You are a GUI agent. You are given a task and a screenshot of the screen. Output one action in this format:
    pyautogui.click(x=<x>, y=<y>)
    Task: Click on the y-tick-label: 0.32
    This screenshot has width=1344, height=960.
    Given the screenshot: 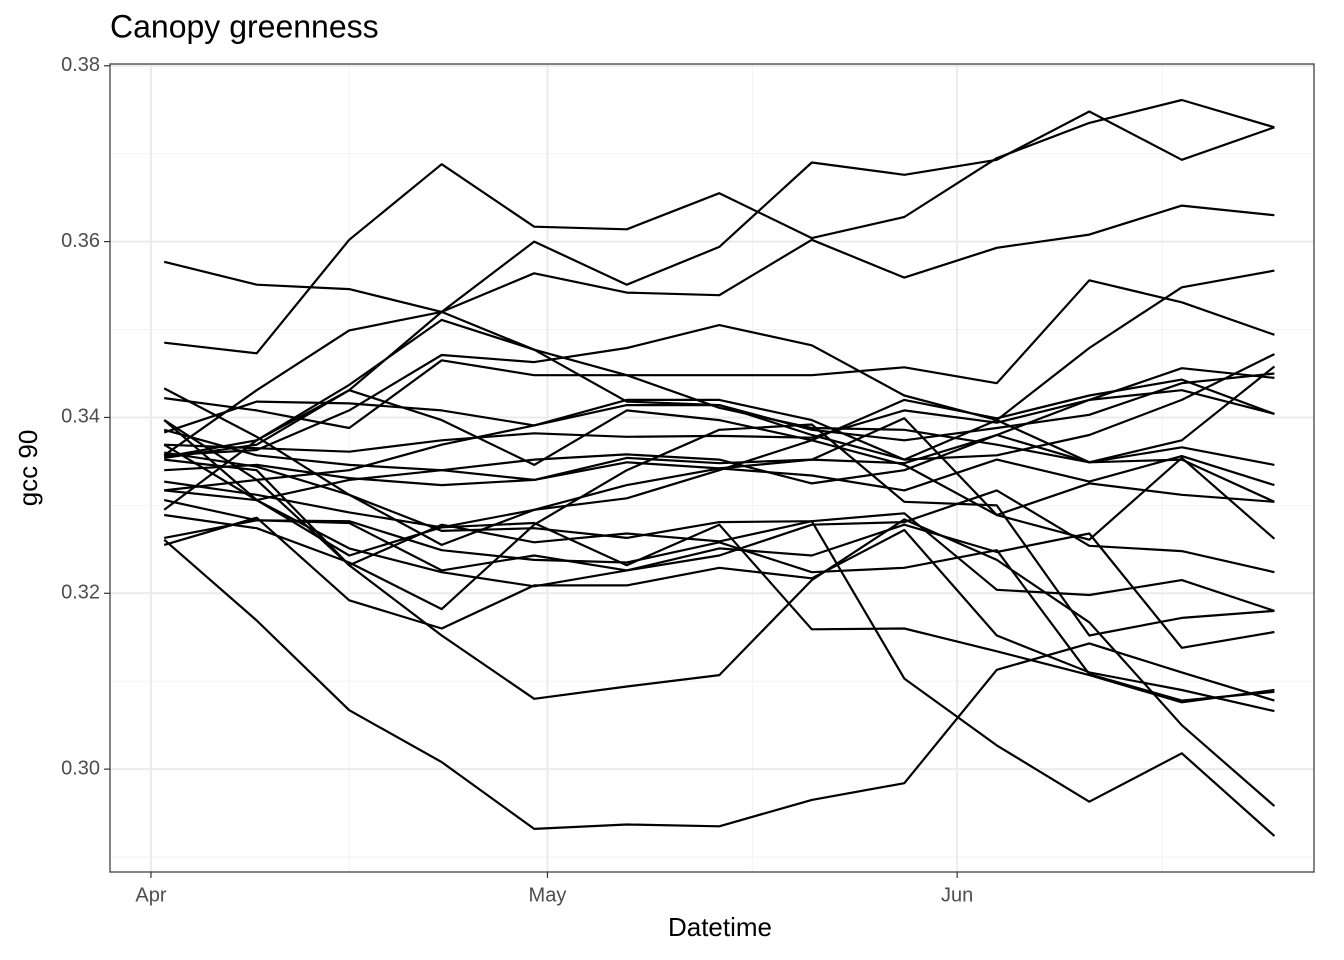 What is the action you would take?
    pyautogui.click(x=80, y=593)
    